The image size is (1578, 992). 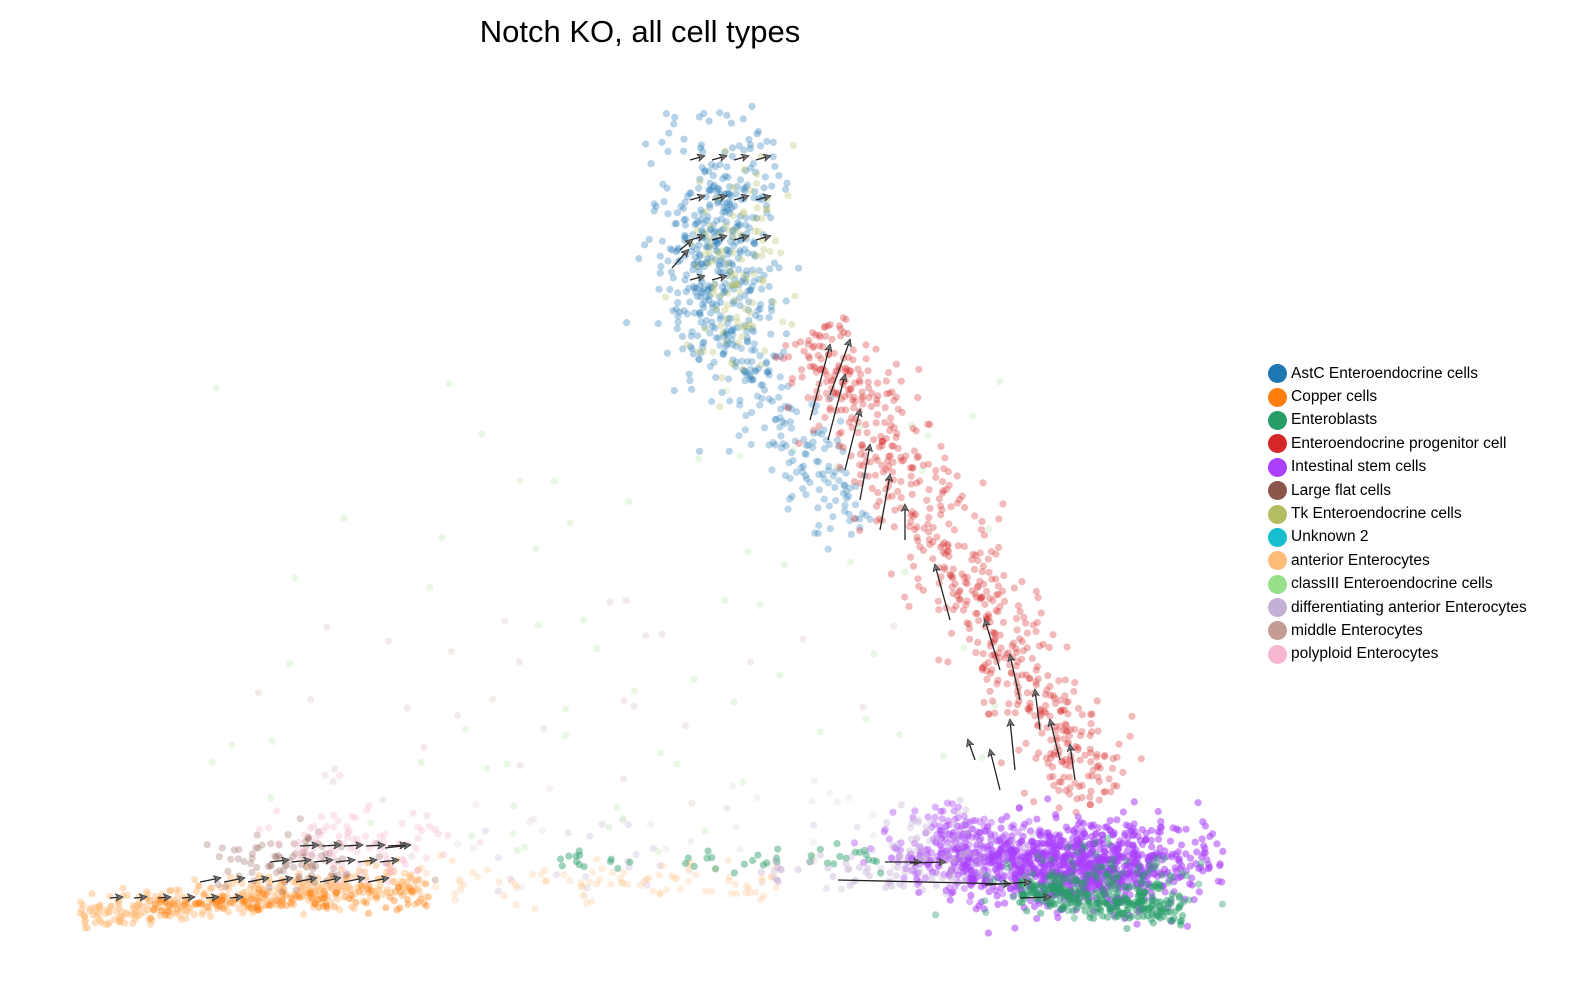 I want to click on legend-item: Copper cells, so click(x=1397, y=396).